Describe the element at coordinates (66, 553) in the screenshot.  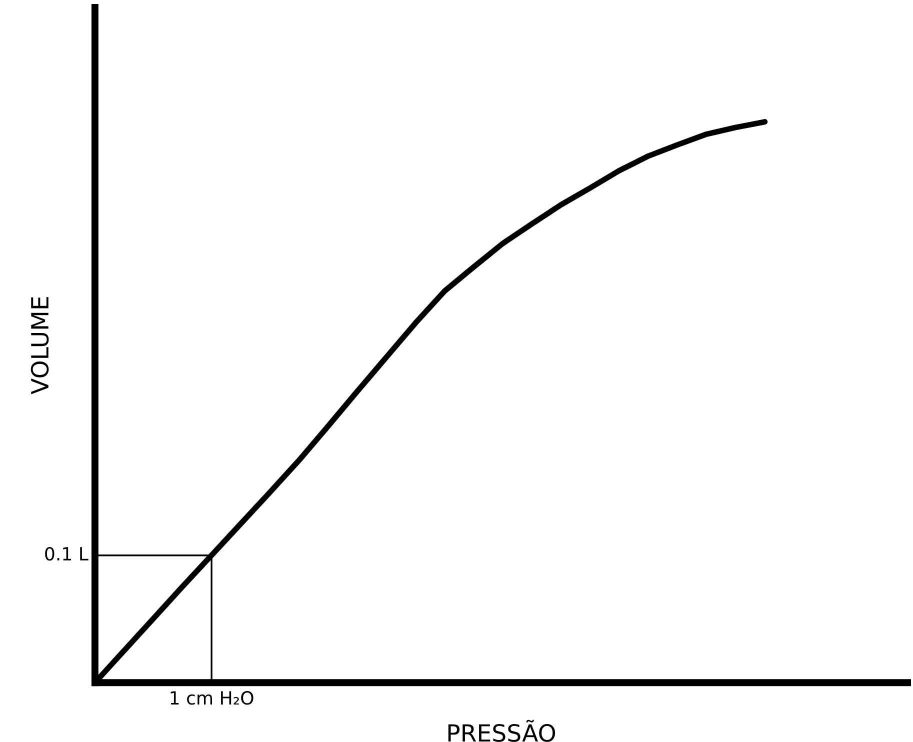
I see `annotation: 0.1 L` at that location.